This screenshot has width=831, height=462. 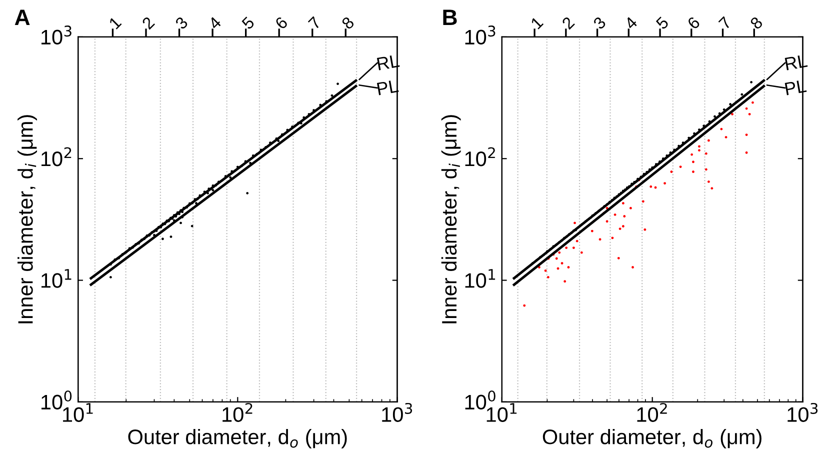 What do you see at coordinates (22, 18) in the screenshot?
I see `chart-title: A` at bounding box center [22, 18].